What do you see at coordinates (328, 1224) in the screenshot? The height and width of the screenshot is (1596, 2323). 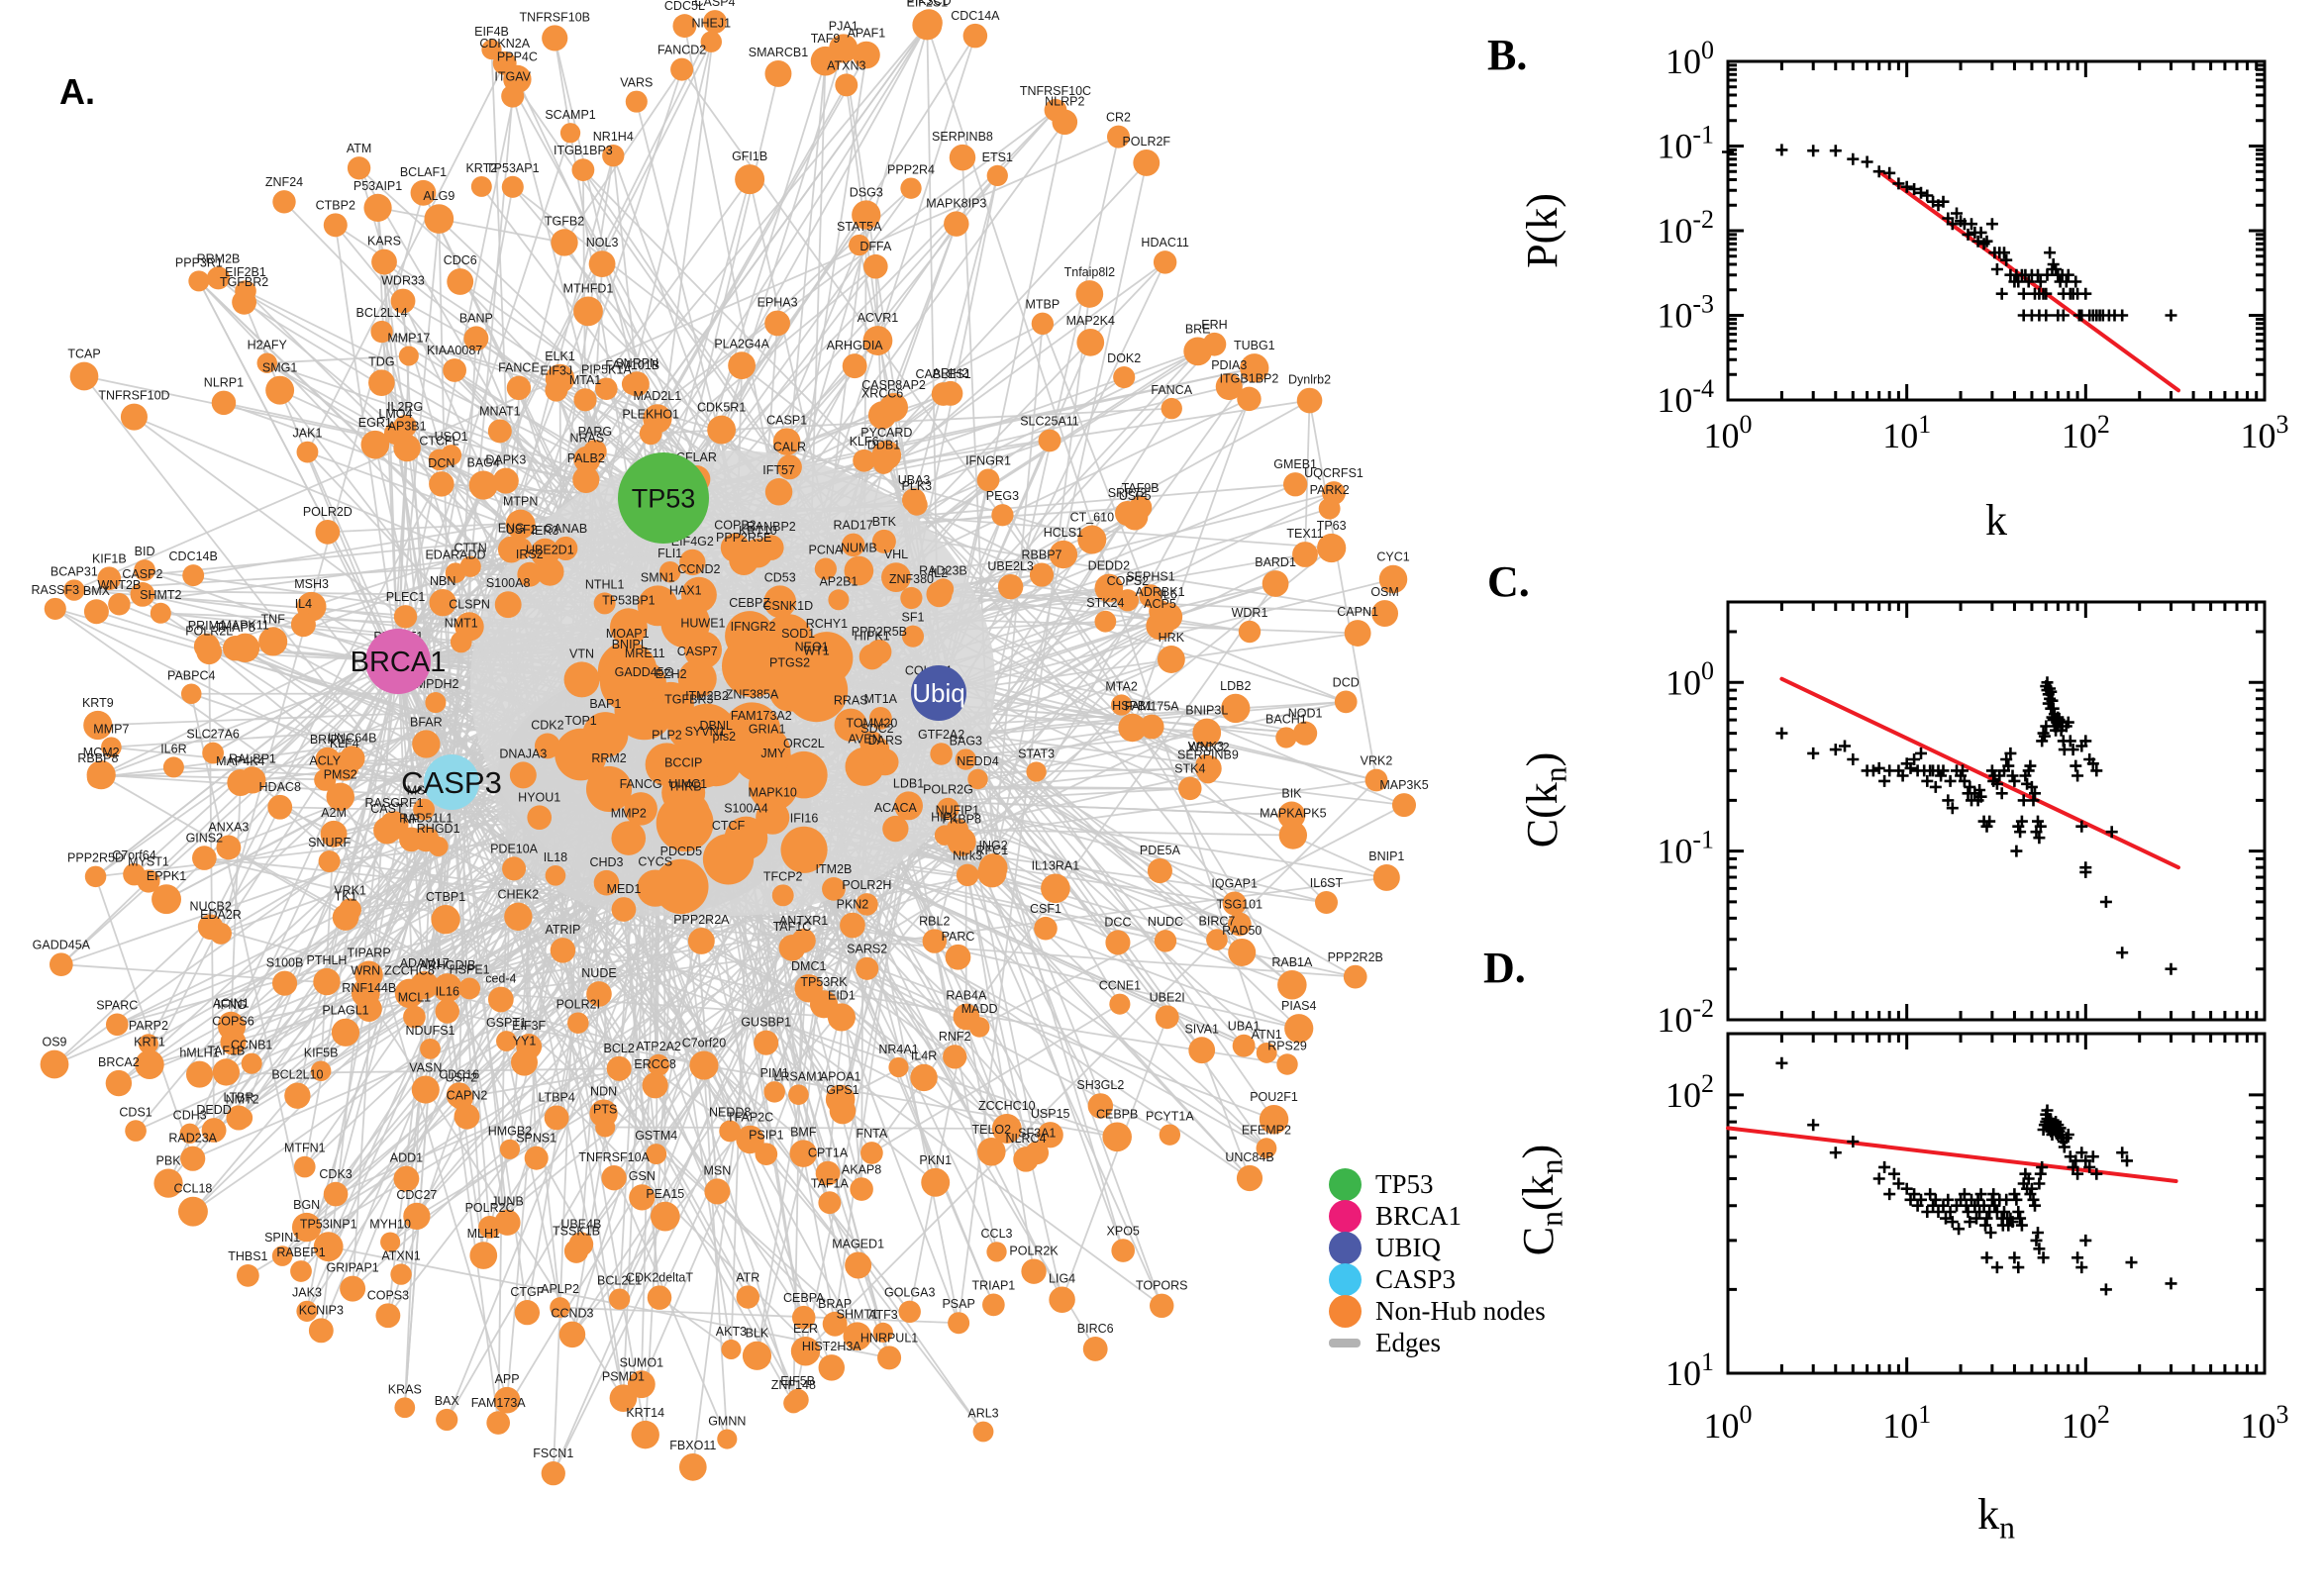 I see `network-node-label: TP53INP1` at bounding box center [328, 1224].